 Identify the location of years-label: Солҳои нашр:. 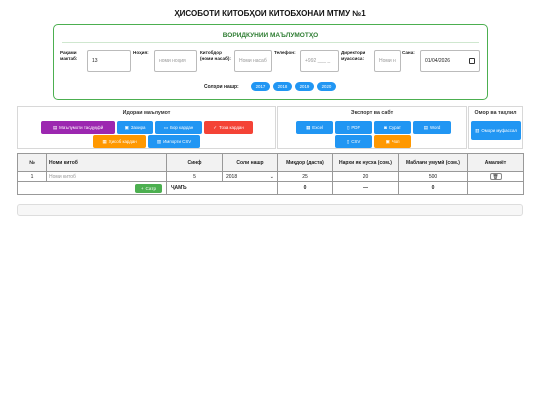
(221, 87).